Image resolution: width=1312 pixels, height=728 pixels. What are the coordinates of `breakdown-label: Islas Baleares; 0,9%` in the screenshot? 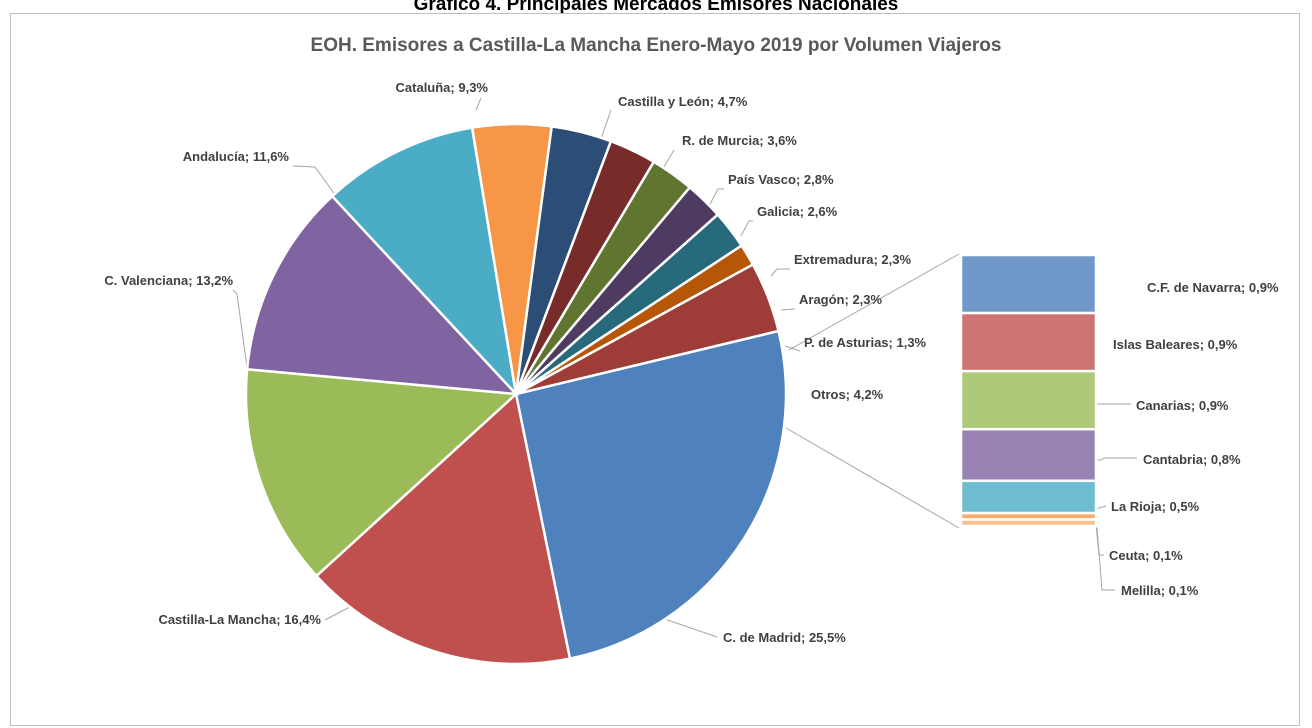 It's located at (1175, 344).